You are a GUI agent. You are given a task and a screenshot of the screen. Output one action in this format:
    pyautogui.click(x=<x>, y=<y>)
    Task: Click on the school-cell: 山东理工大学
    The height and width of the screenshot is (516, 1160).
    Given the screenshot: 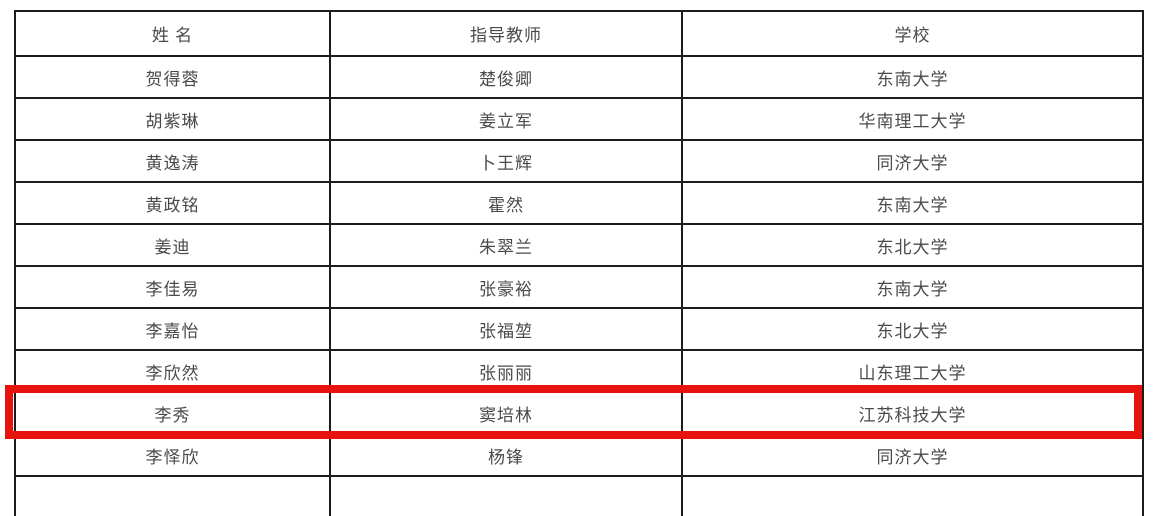 What is the action you would take?
    pyautogui.click(x=912, y=371)
    